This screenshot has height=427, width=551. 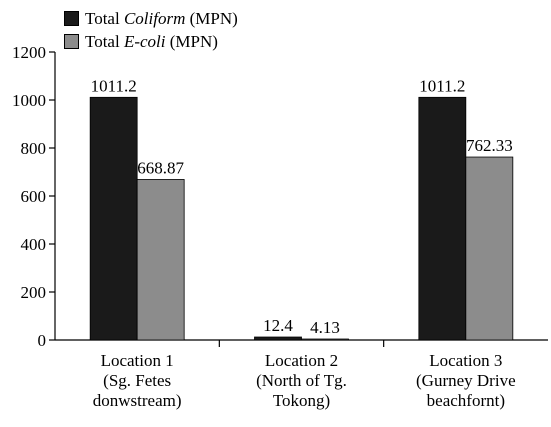 I want to click on legend-swatch-ecoli, so click(x=71, y=41).